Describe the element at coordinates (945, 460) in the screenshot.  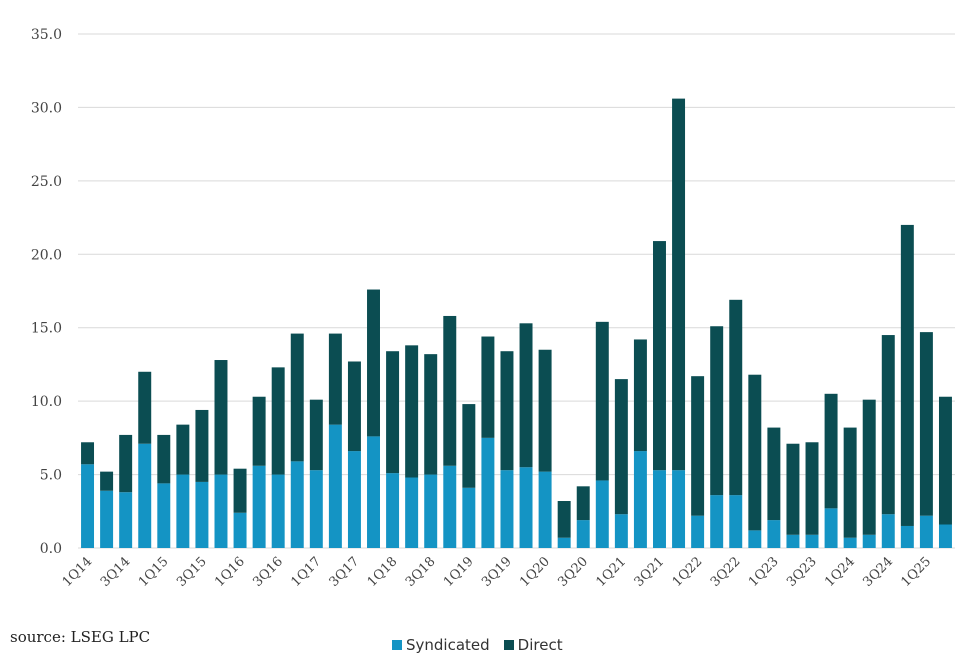
I see `bar-direct-2q25` at that location.